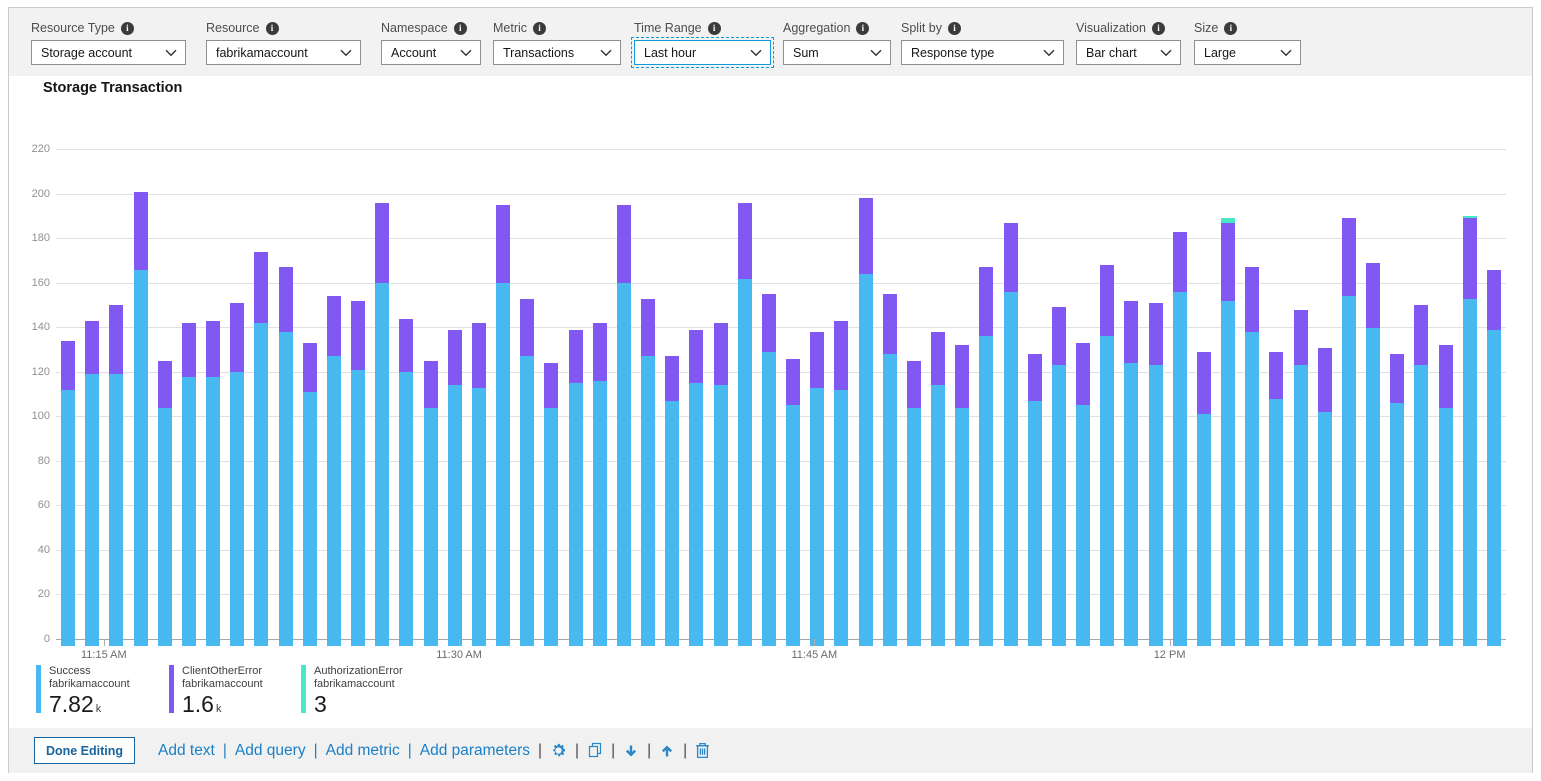 Image resolution: width=1541 pixels, height=781 pixels. Describe the element at coordinates (982, 52) in the screenshot. I see `split-by-dropdown: Response type` at that location.